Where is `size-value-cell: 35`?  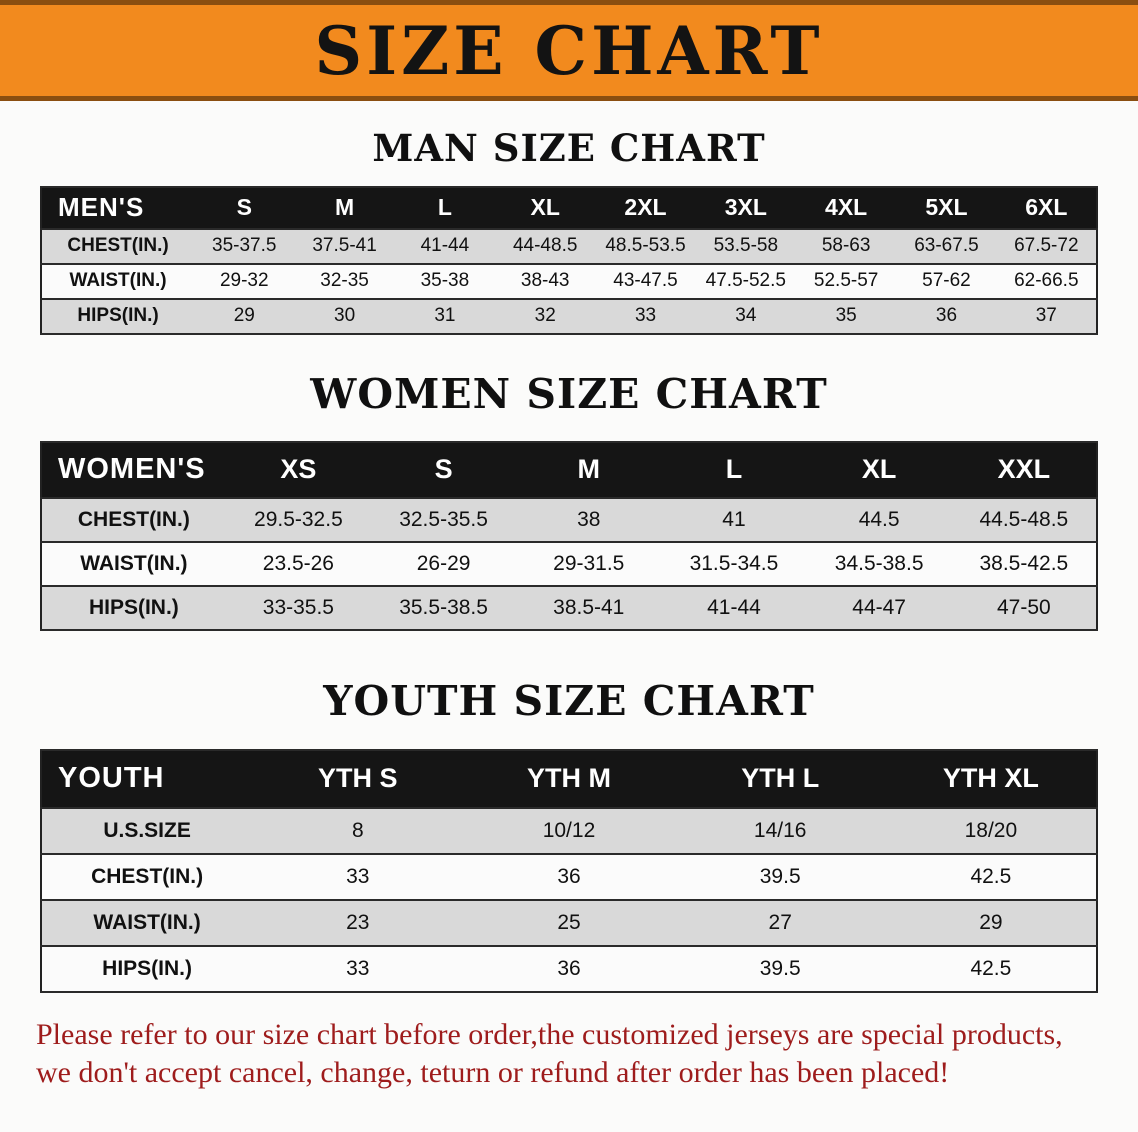 size-value-cell: 35 is located at coordinates (846, 316).